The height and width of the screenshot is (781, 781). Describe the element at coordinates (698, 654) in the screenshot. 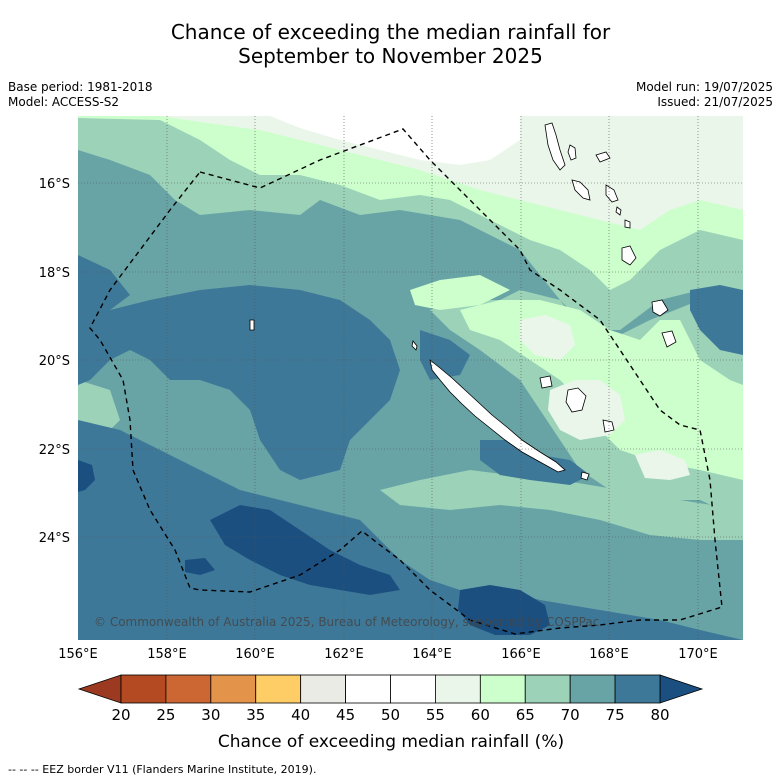

I see `lon-label: 170°E` at that location.